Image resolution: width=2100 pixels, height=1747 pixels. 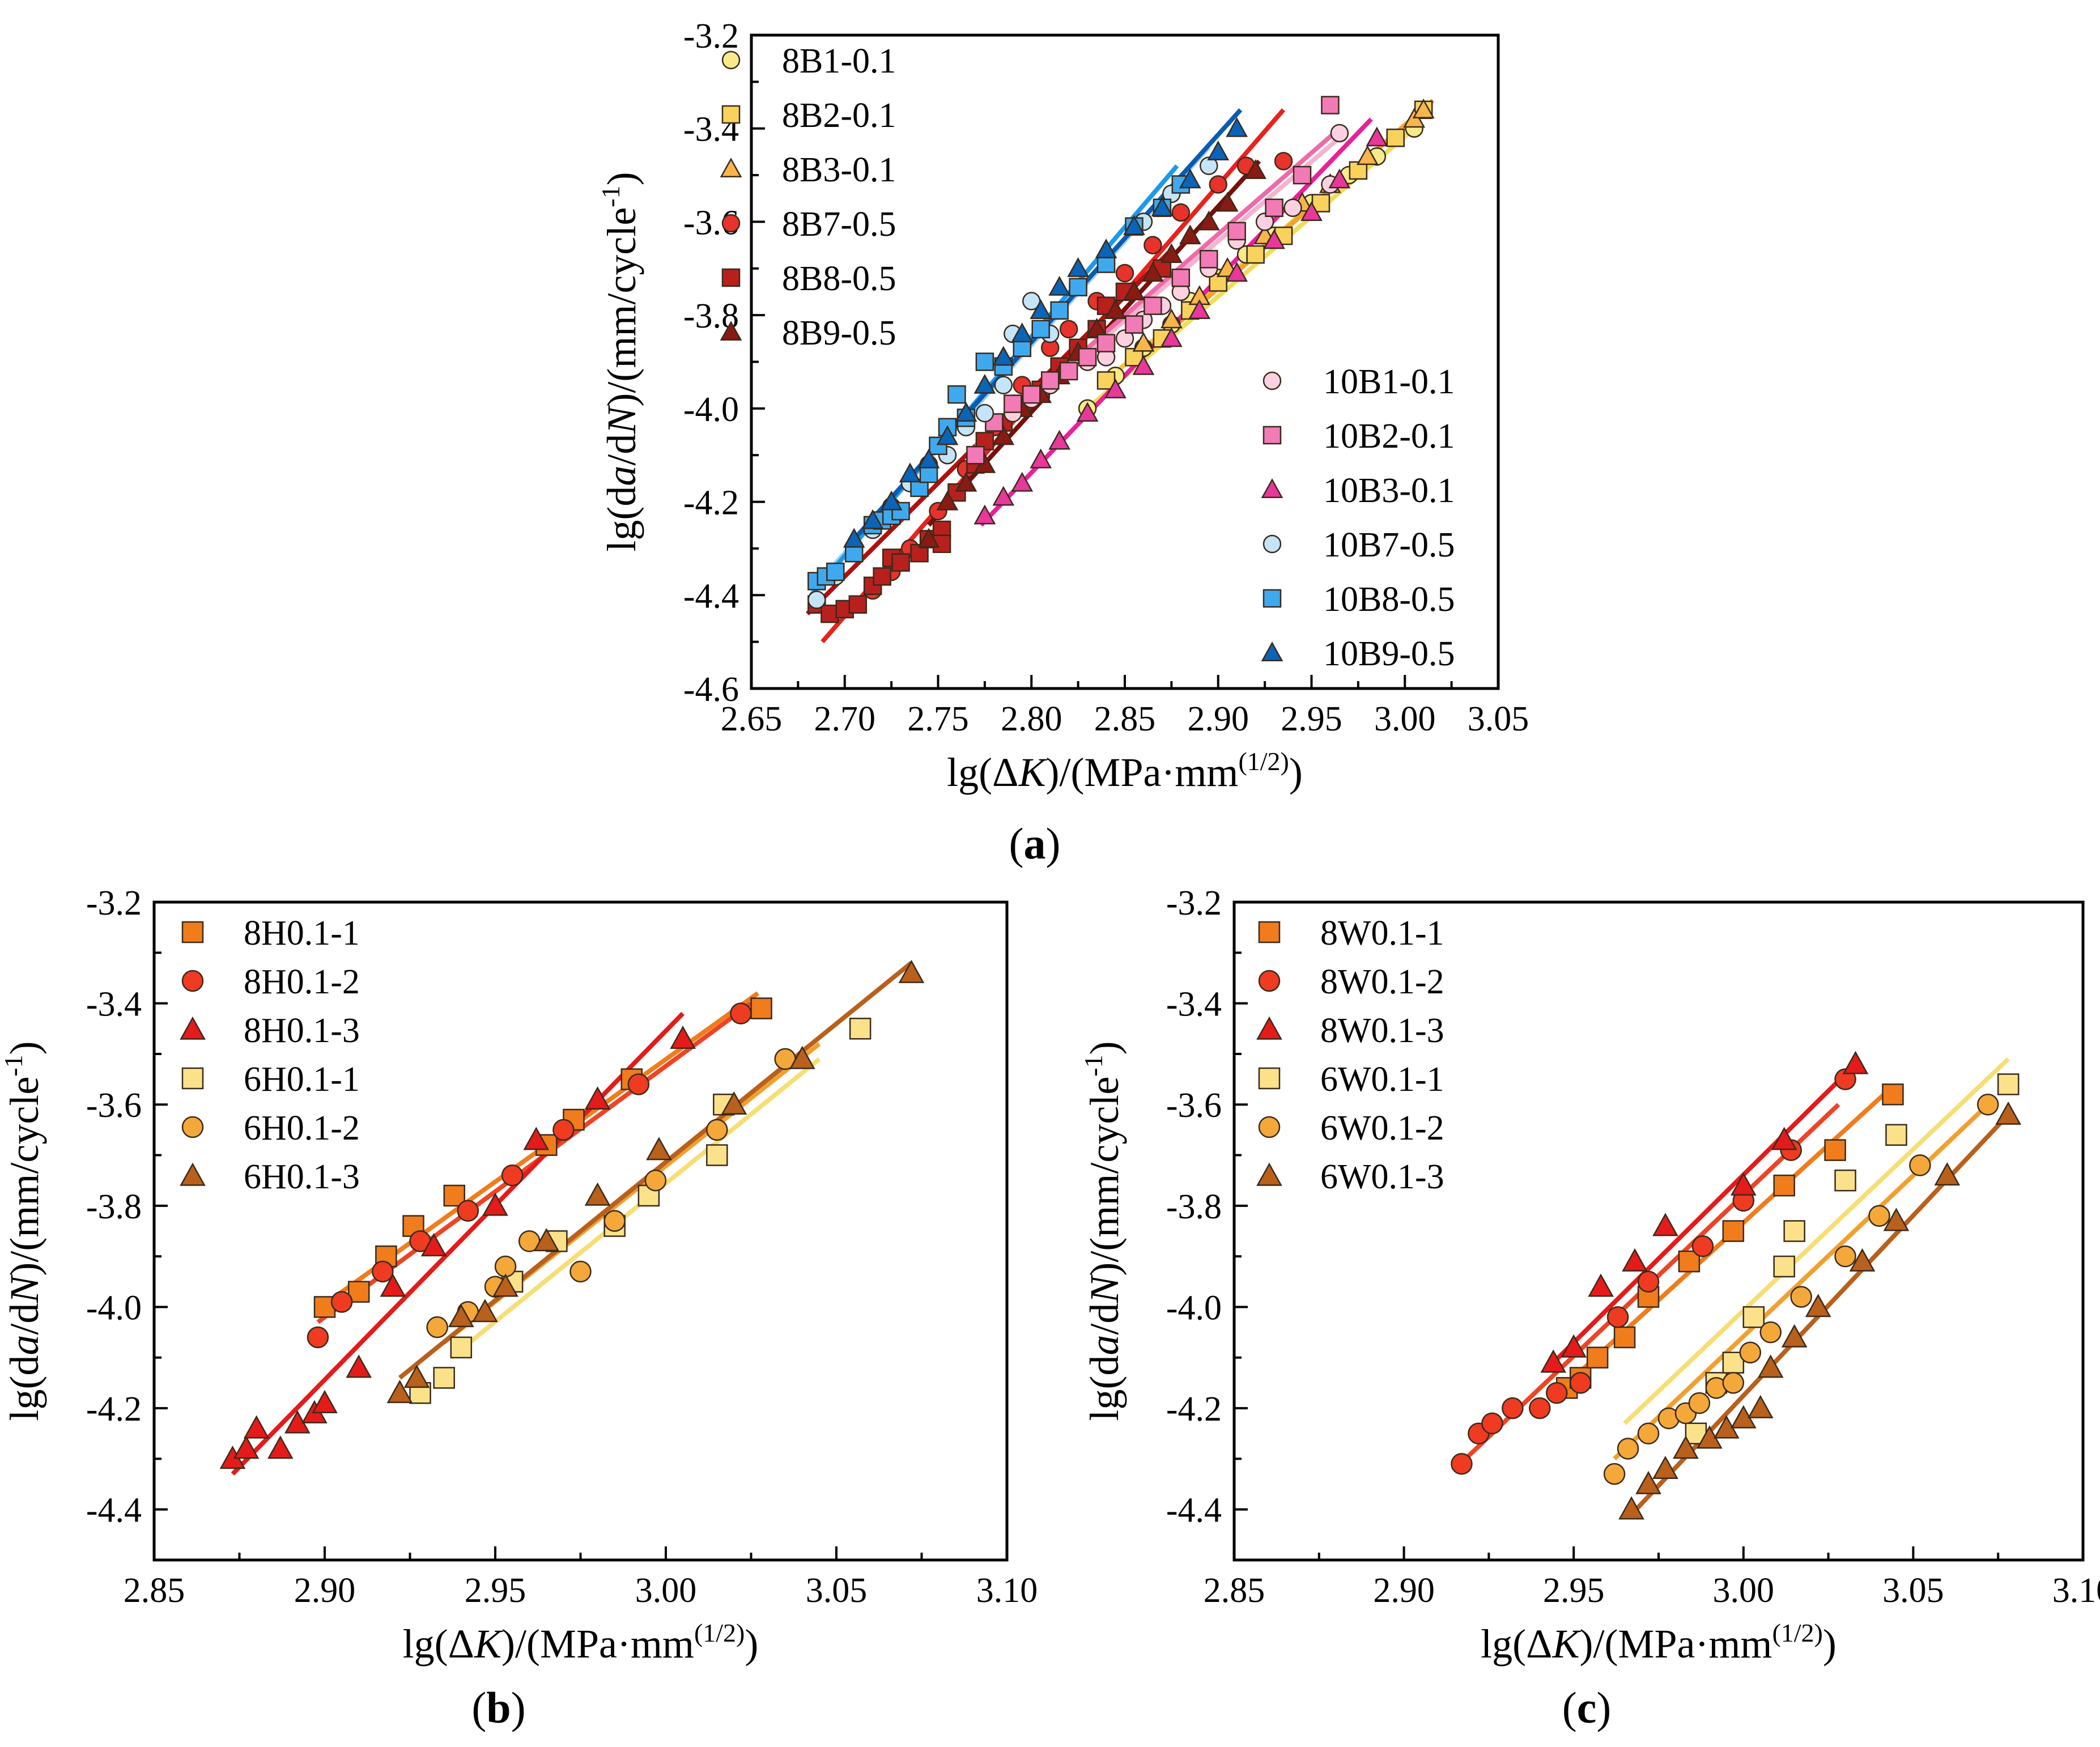 What do you see at coordinates (1207, 1207) in the screenshot?
I see `y-axis: -3.2 -3.4 -3.6 -3.8 -4.0 -4.2 -4.4` at bounding box center [1207, 1207].